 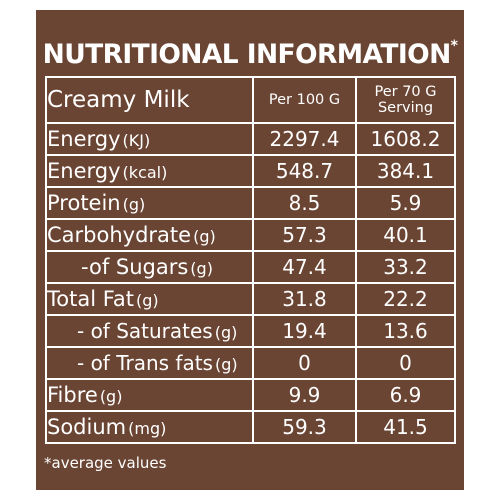 What do you see at coordinates (304, 235) in the screenshot?
I see `value-per-100g: 57.3` at bounding box center [304, 235].